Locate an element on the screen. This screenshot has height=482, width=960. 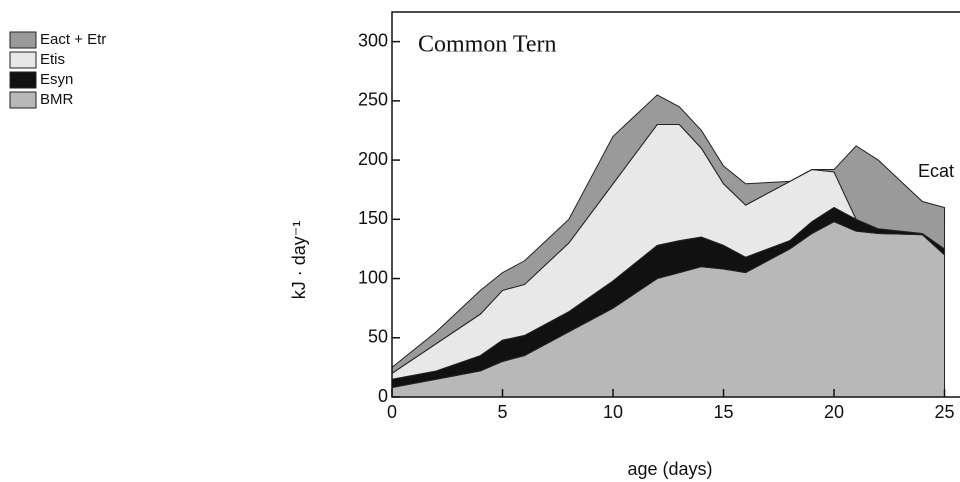
legend-label: Eact + Etr is located at coordinates (73, 39).